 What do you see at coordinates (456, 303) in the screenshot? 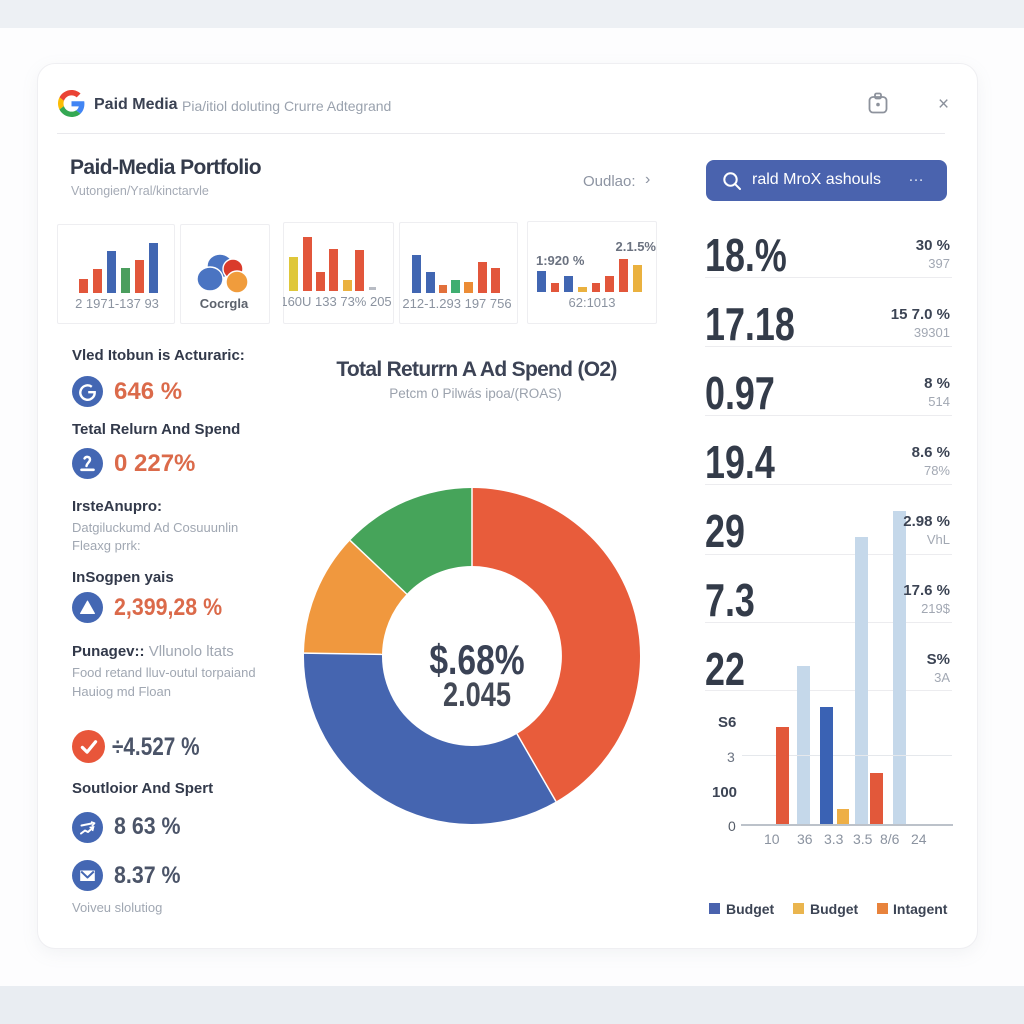
I see `svg-text: 212-1.293 197 756` at bounding box center [456, 303].